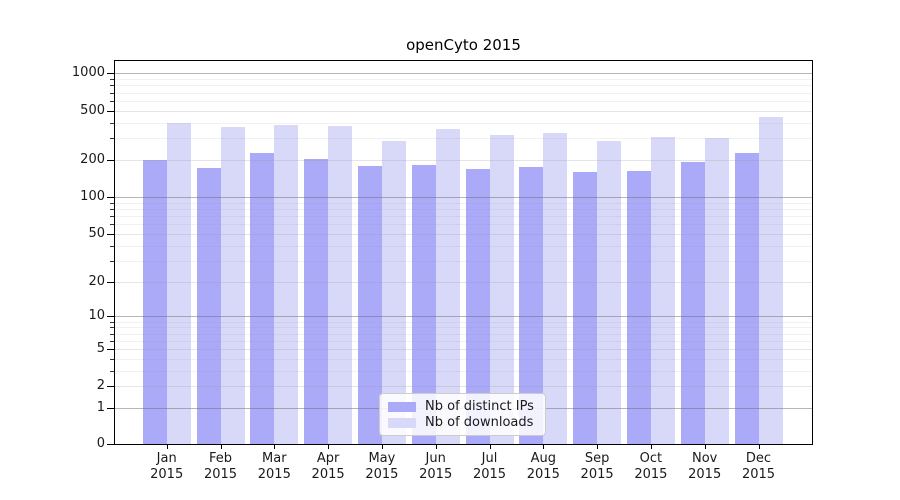 Image resolution: width=900 pixels, height=500 pixels. What do you see at coordinates (662, 290) in the screenshot?
I see `bar-downloads-oct-2015` at bounding box center [662, 290].